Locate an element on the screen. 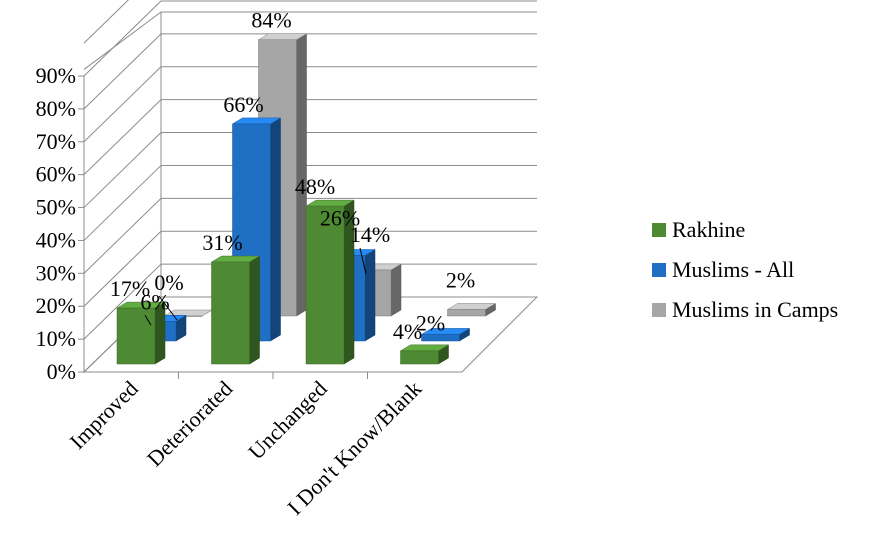  category-label-unchanged: Unchanged is located at coordinates (287, 420).